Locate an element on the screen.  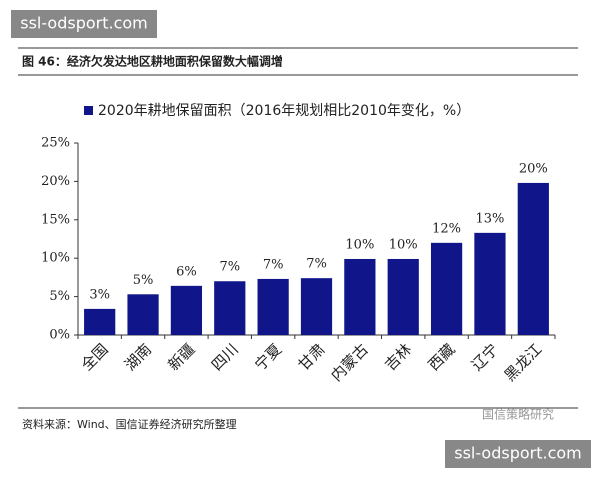
x-tick-label: 甘肃 is located at coordinates (312, 357).